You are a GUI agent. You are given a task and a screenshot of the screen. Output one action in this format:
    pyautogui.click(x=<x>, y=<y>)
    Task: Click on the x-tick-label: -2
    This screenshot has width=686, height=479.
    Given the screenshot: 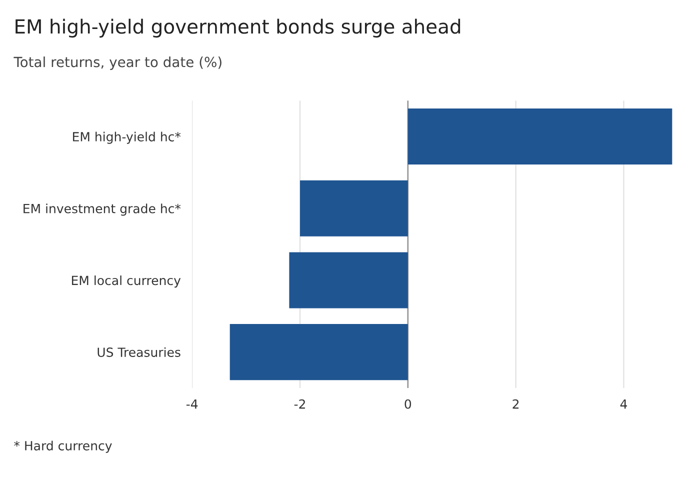 What is the action you would take?
    pyautogui.click(x=299, y=404)
    